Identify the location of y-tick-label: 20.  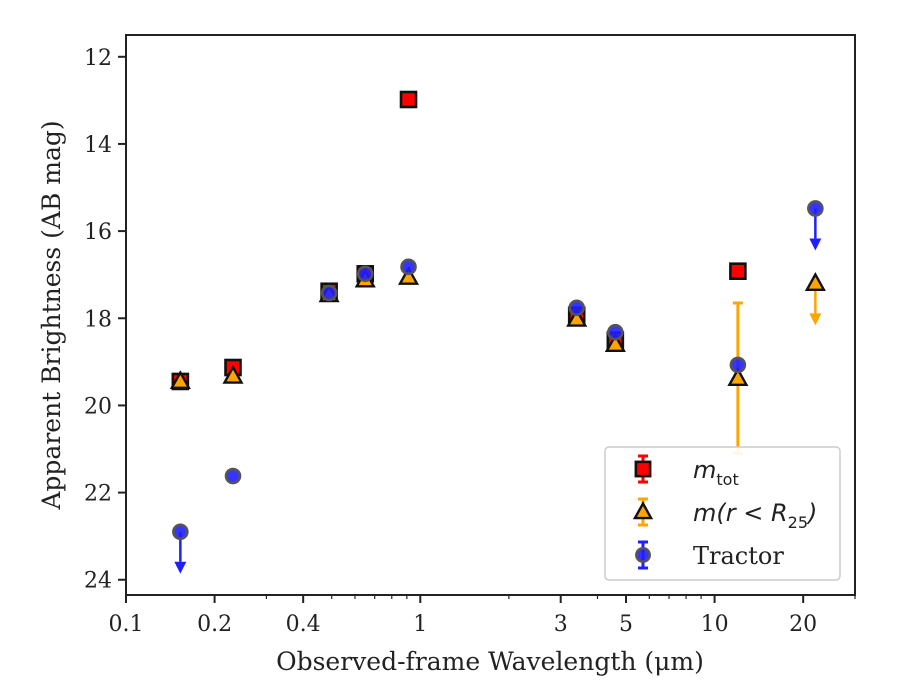
(98, 406).